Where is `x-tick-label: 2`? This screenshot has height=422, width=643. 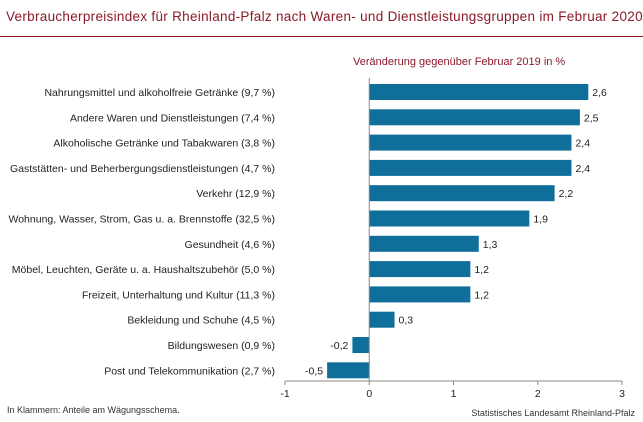 x-tick-label: 2 is located at coordinates (538, 394).